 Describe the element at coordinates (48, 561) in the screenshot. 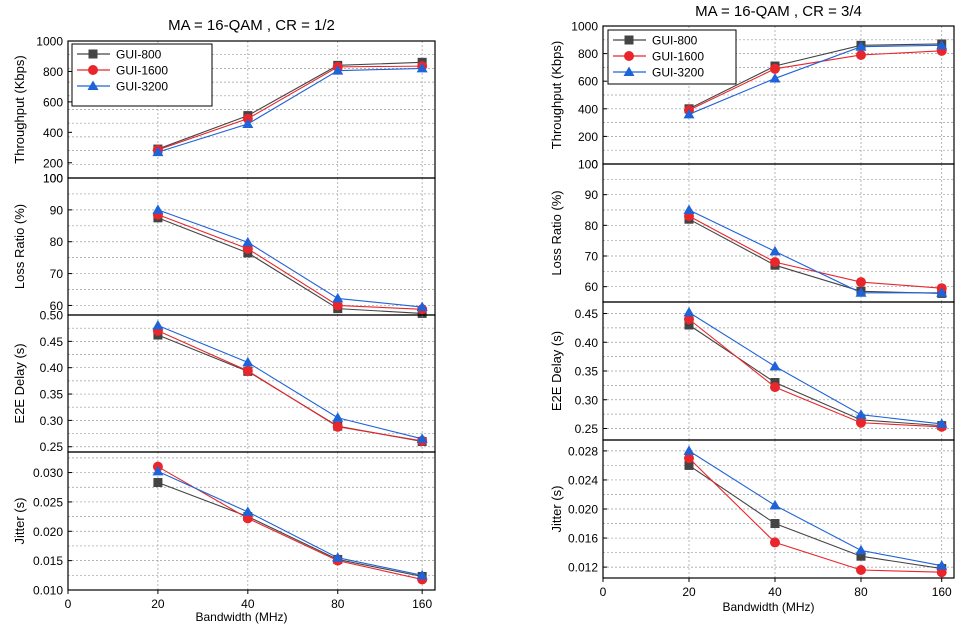

I see `y-tick-label: 0.015` at that location.